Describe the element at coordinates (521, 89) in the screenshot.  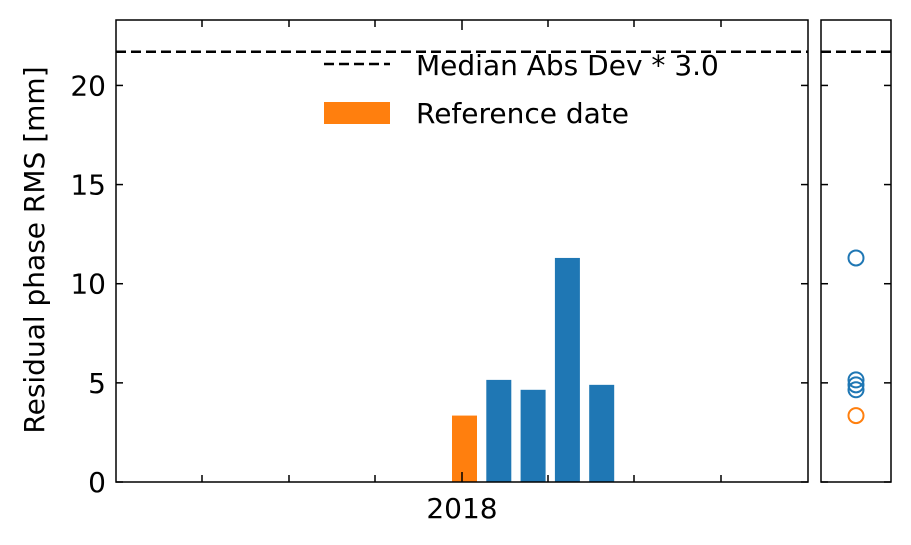
I see `legend: Median Abs Dev * 3.0 Reference date` at that location.